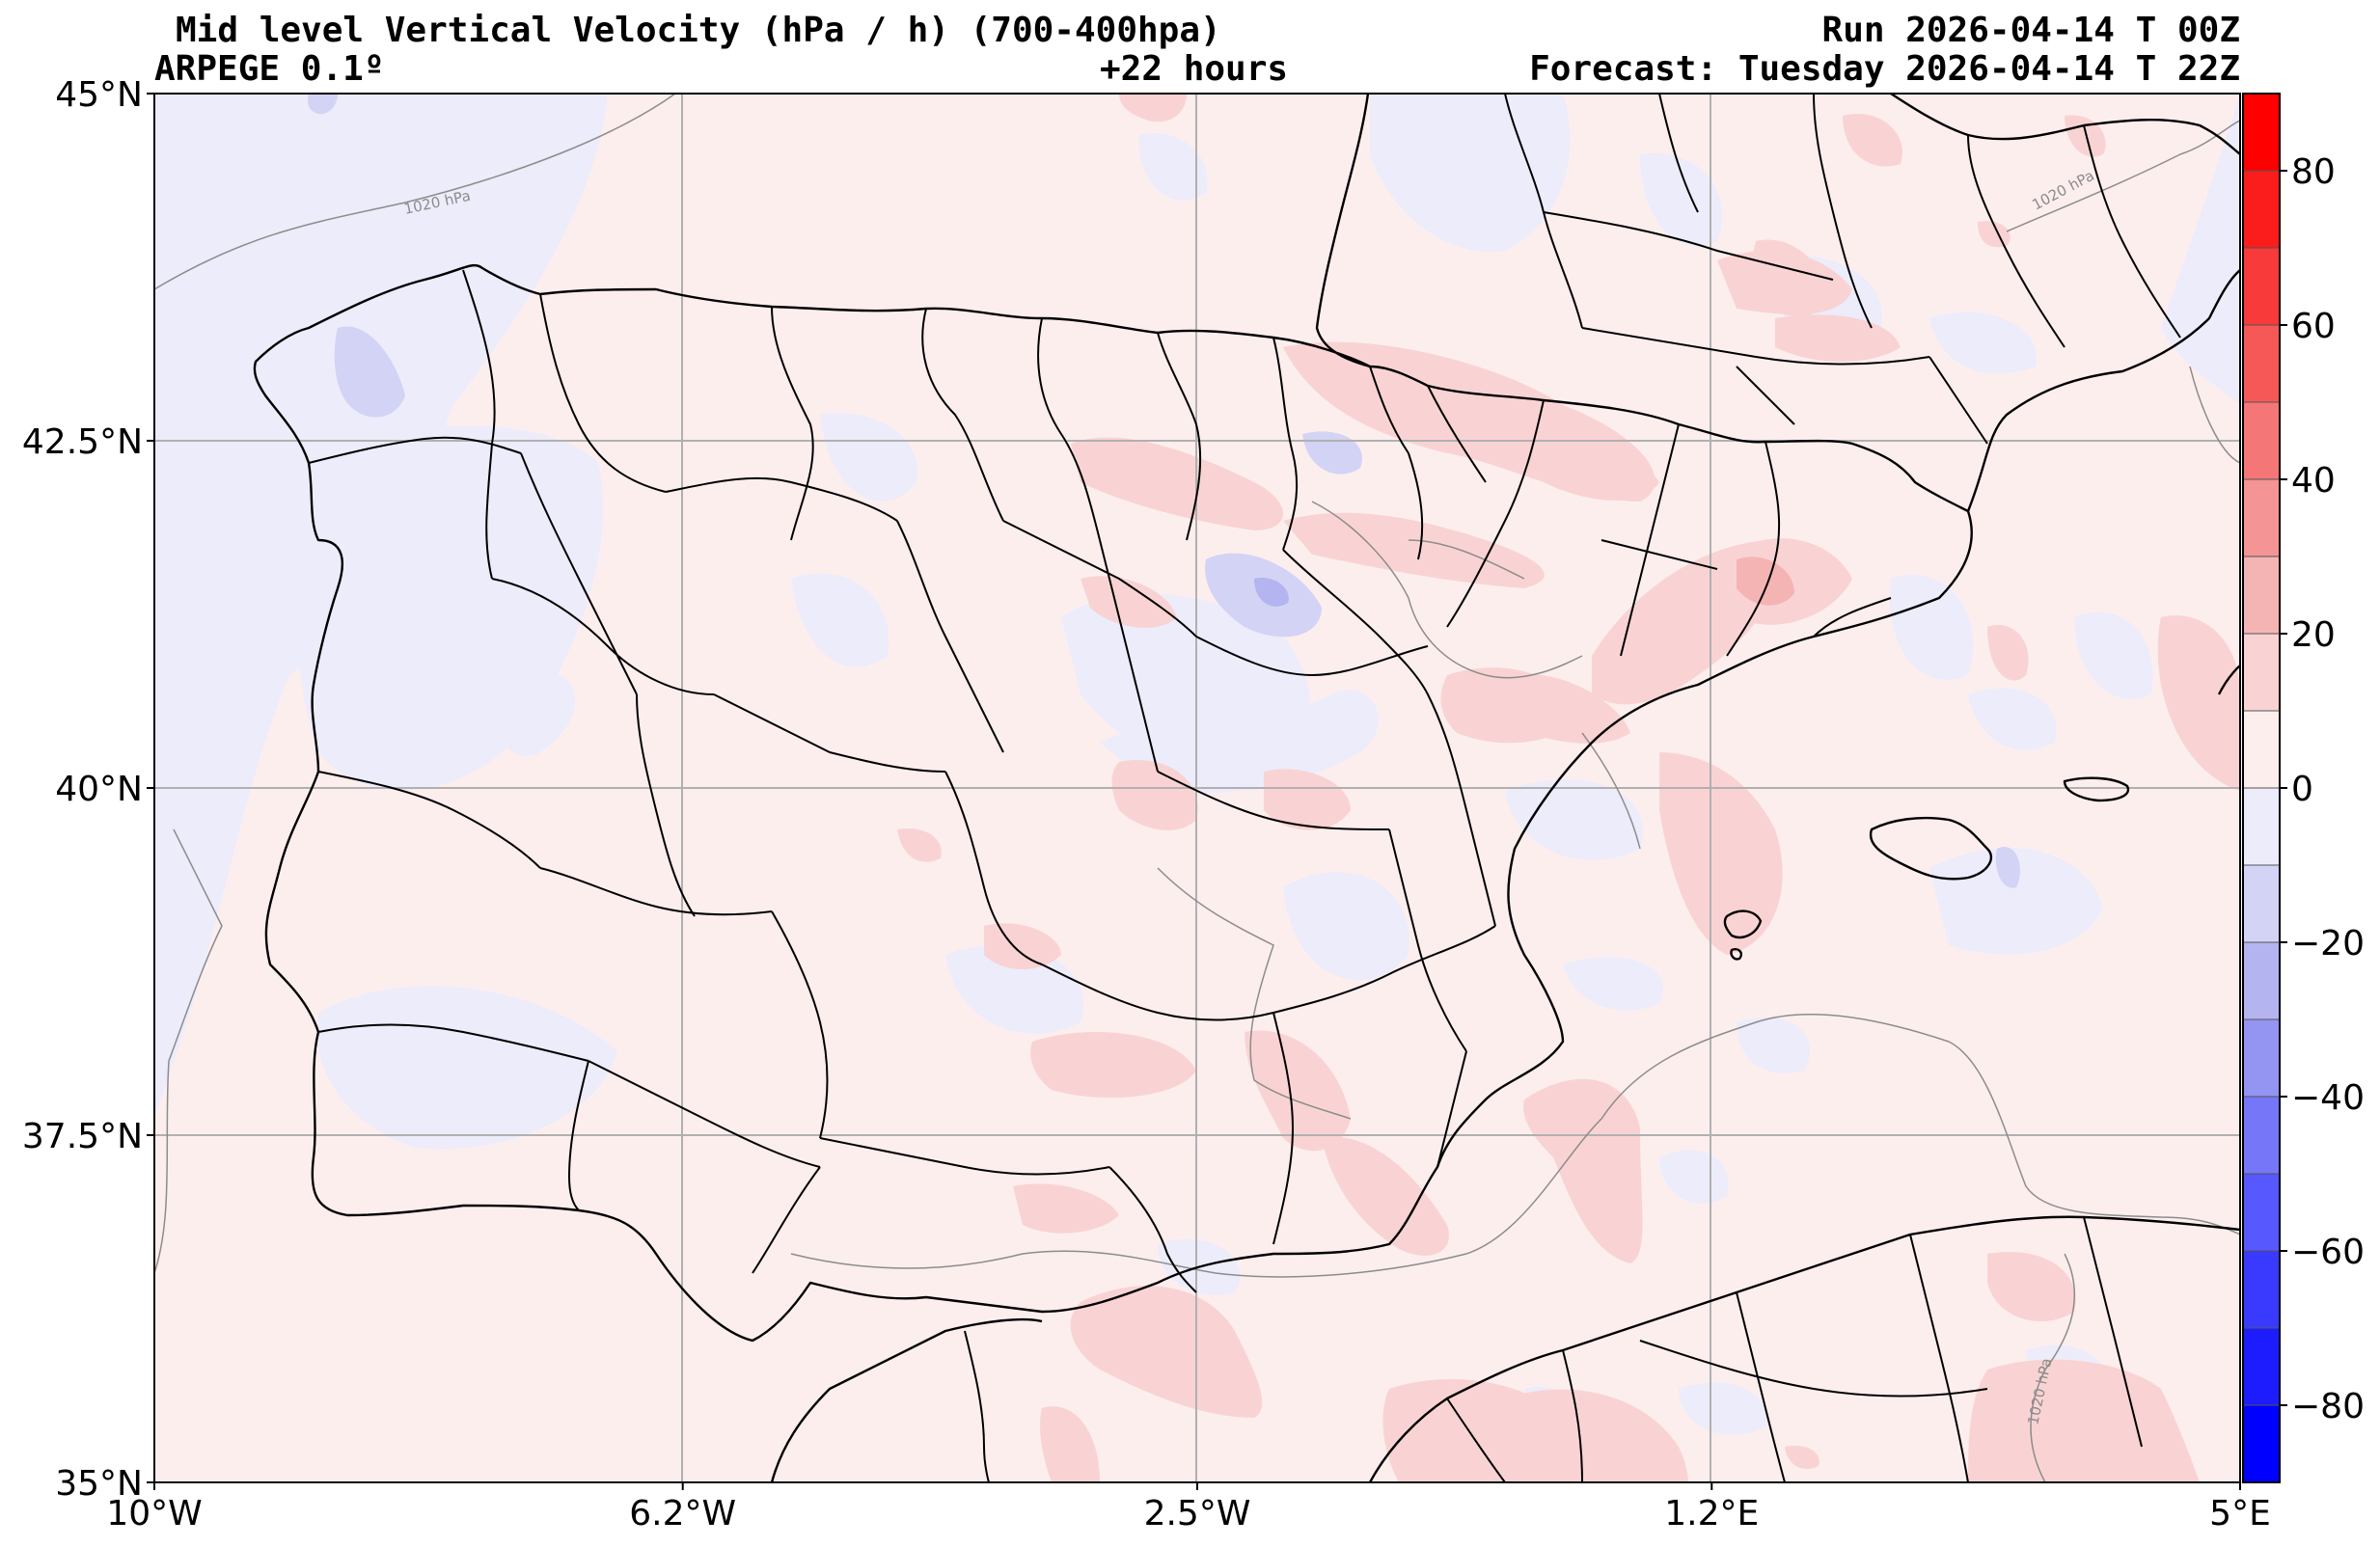 The height and width of the screenshot is (1547, 2380). Describe the element at coordinates (1743, 924) in the screenshot. I see `ibiza` at that location.